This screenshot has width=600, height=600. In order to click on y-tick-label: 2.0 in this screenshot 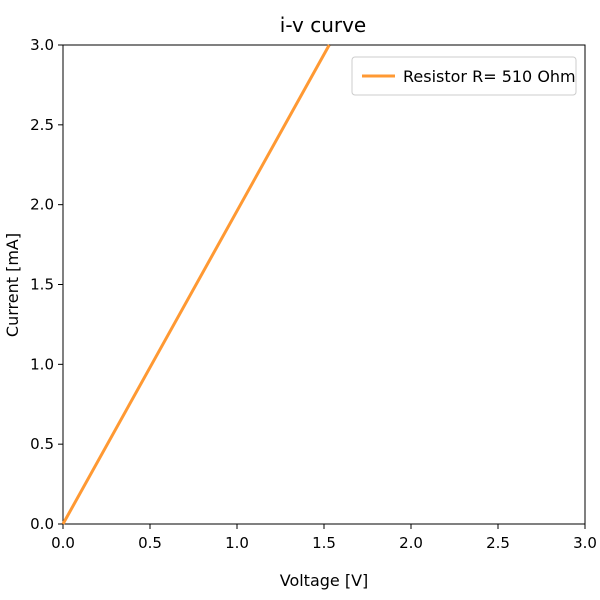, I will do `click(42, 205)`.